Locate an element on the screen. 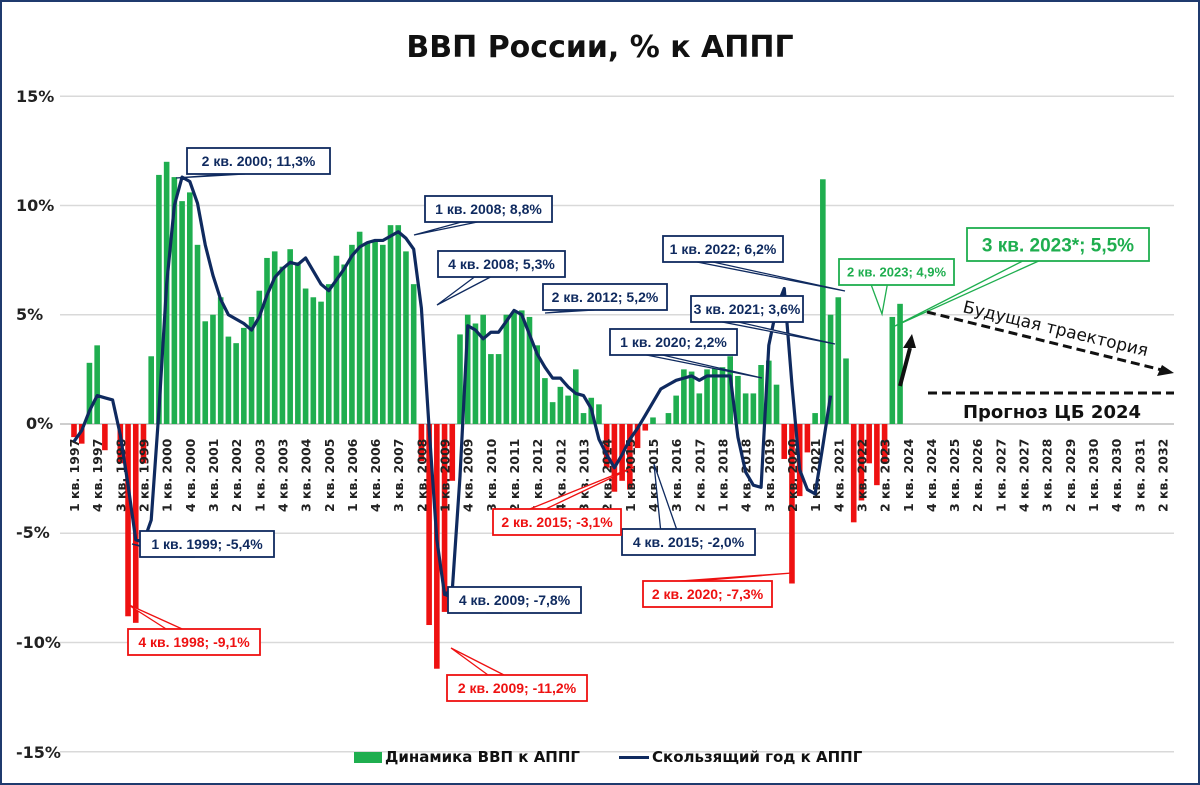 Image resolution: width=1200 pixels, height=785 pixels. svg-text: 3 кв. 2023*; 5,5% is located at coordinates (1058, 245).